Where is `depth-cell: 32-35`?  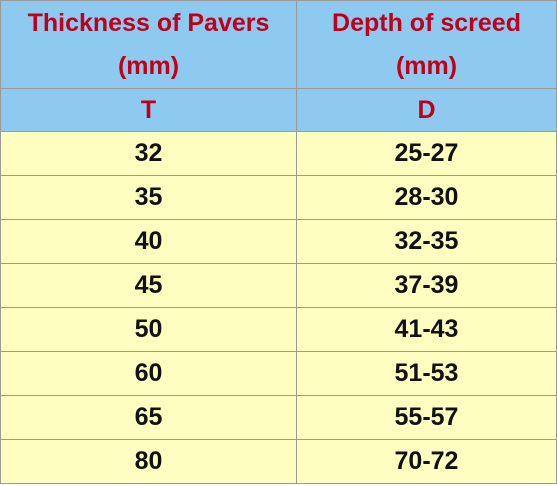
depth-cell: 32-35 is located at coordinates (426, 241).